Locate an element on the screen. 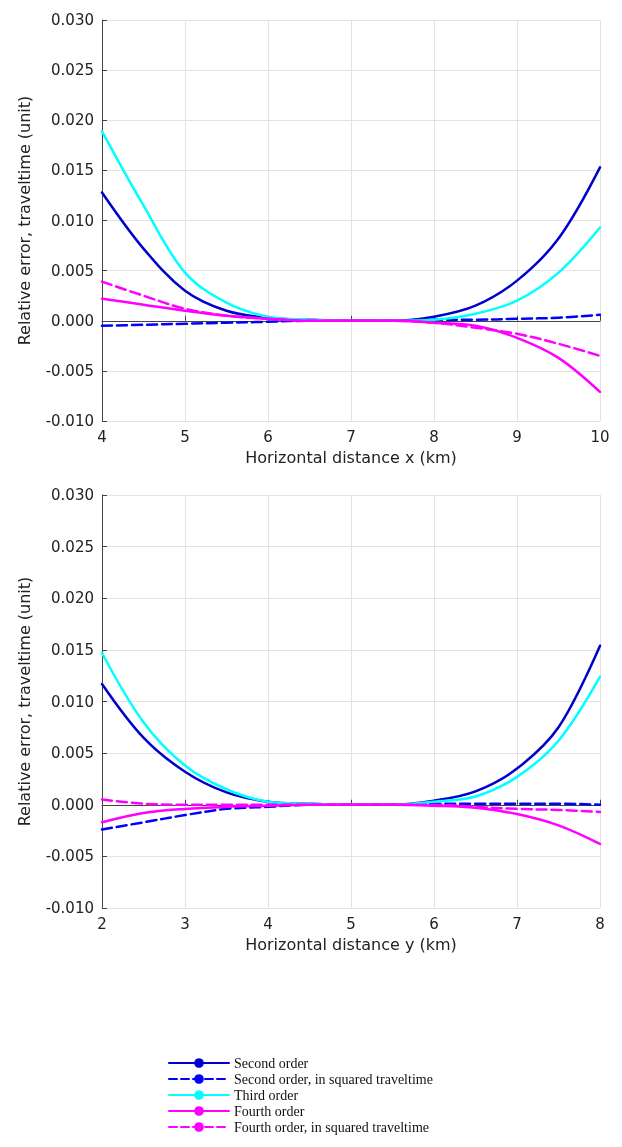 The width and height of the screenshot is (622, 1147). x-tick-label: 10 is located at coordinates (600, 436).